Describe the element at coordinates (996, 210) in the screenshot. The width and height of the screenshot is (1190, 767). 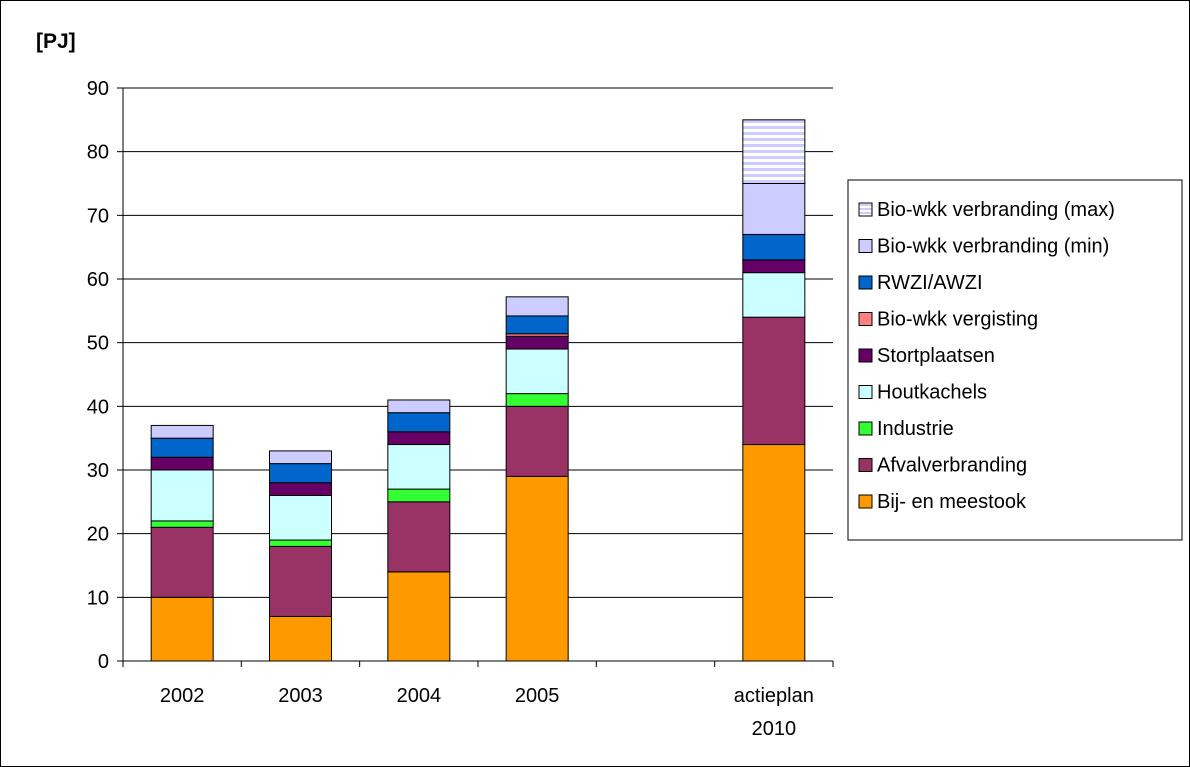
I see `legend-label: Bio-wkk verbranding (max)` at that location.